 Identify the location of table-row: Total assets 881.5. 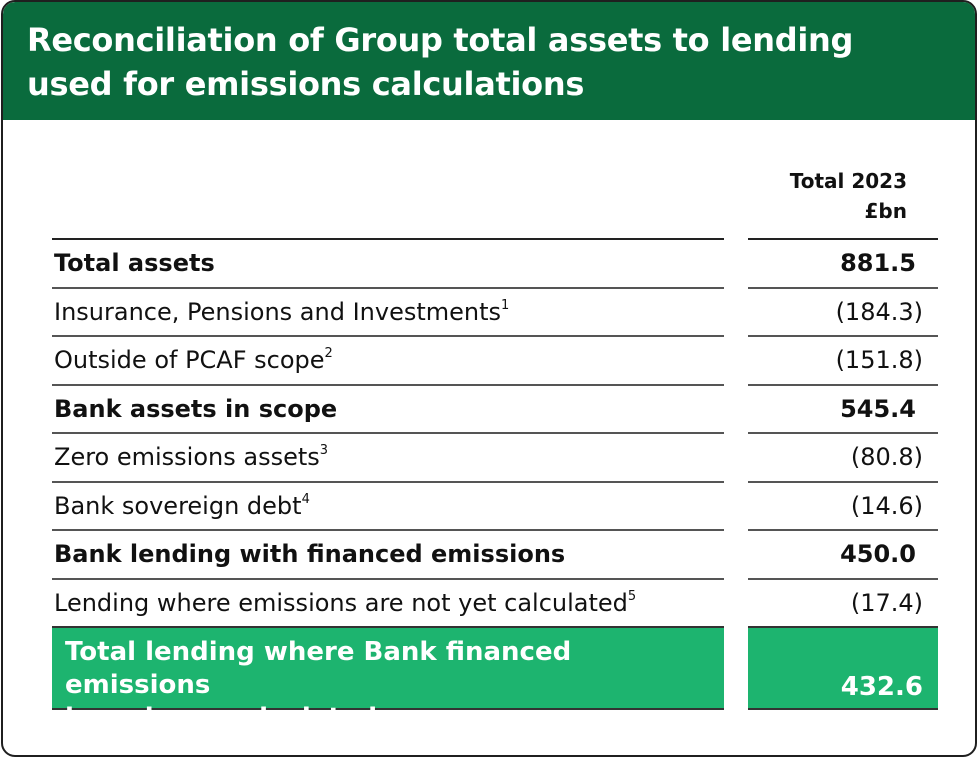
(495, 262).